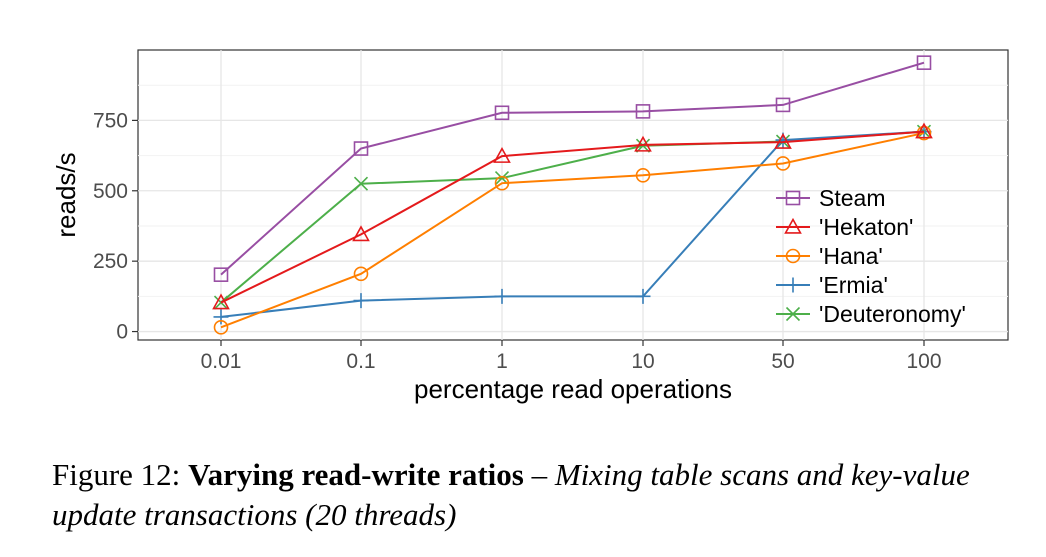  What do you see at coordinates (115, 226) in the screenshot?
I see `y-axis: 0 250 500 750` at bounding box center [115, 226].